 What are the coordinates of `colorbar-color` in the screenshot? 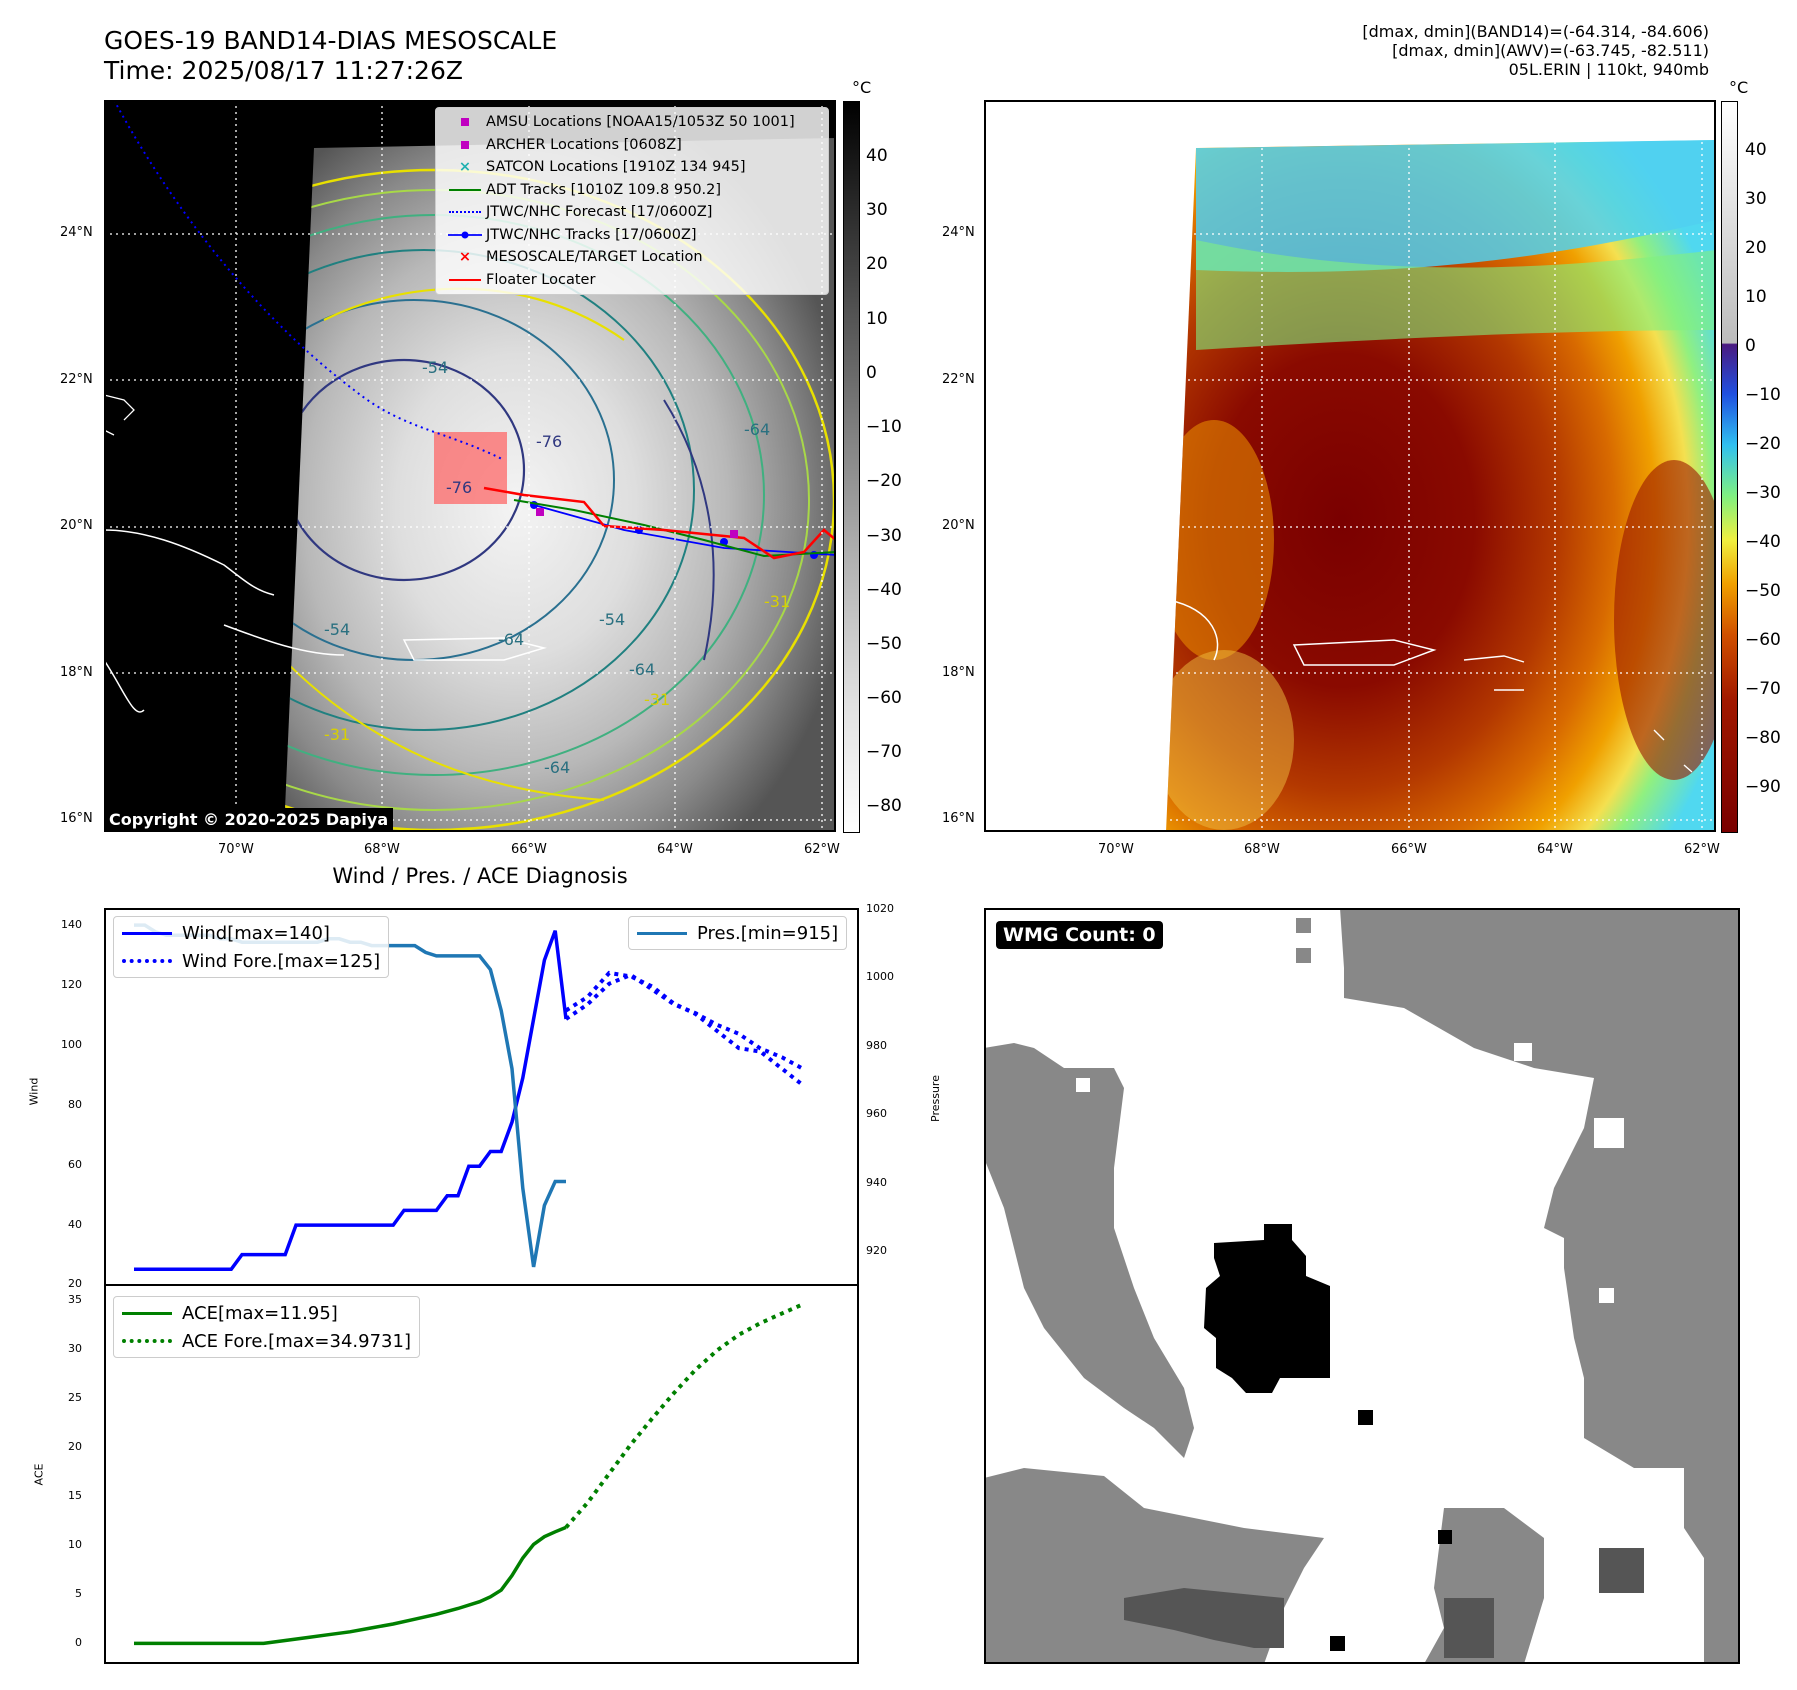 It's located at (1729, 467).